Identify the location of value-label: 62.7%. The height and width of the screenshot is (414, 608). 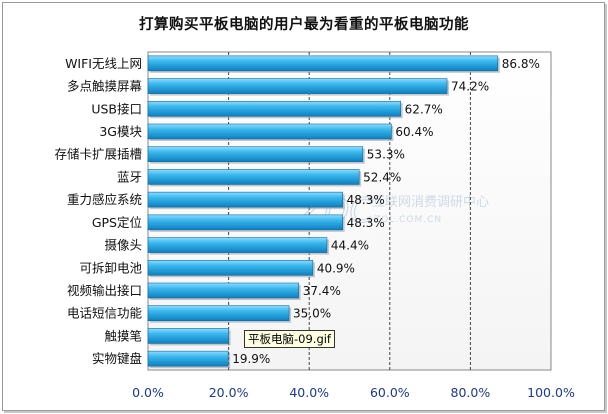
(424, 109).